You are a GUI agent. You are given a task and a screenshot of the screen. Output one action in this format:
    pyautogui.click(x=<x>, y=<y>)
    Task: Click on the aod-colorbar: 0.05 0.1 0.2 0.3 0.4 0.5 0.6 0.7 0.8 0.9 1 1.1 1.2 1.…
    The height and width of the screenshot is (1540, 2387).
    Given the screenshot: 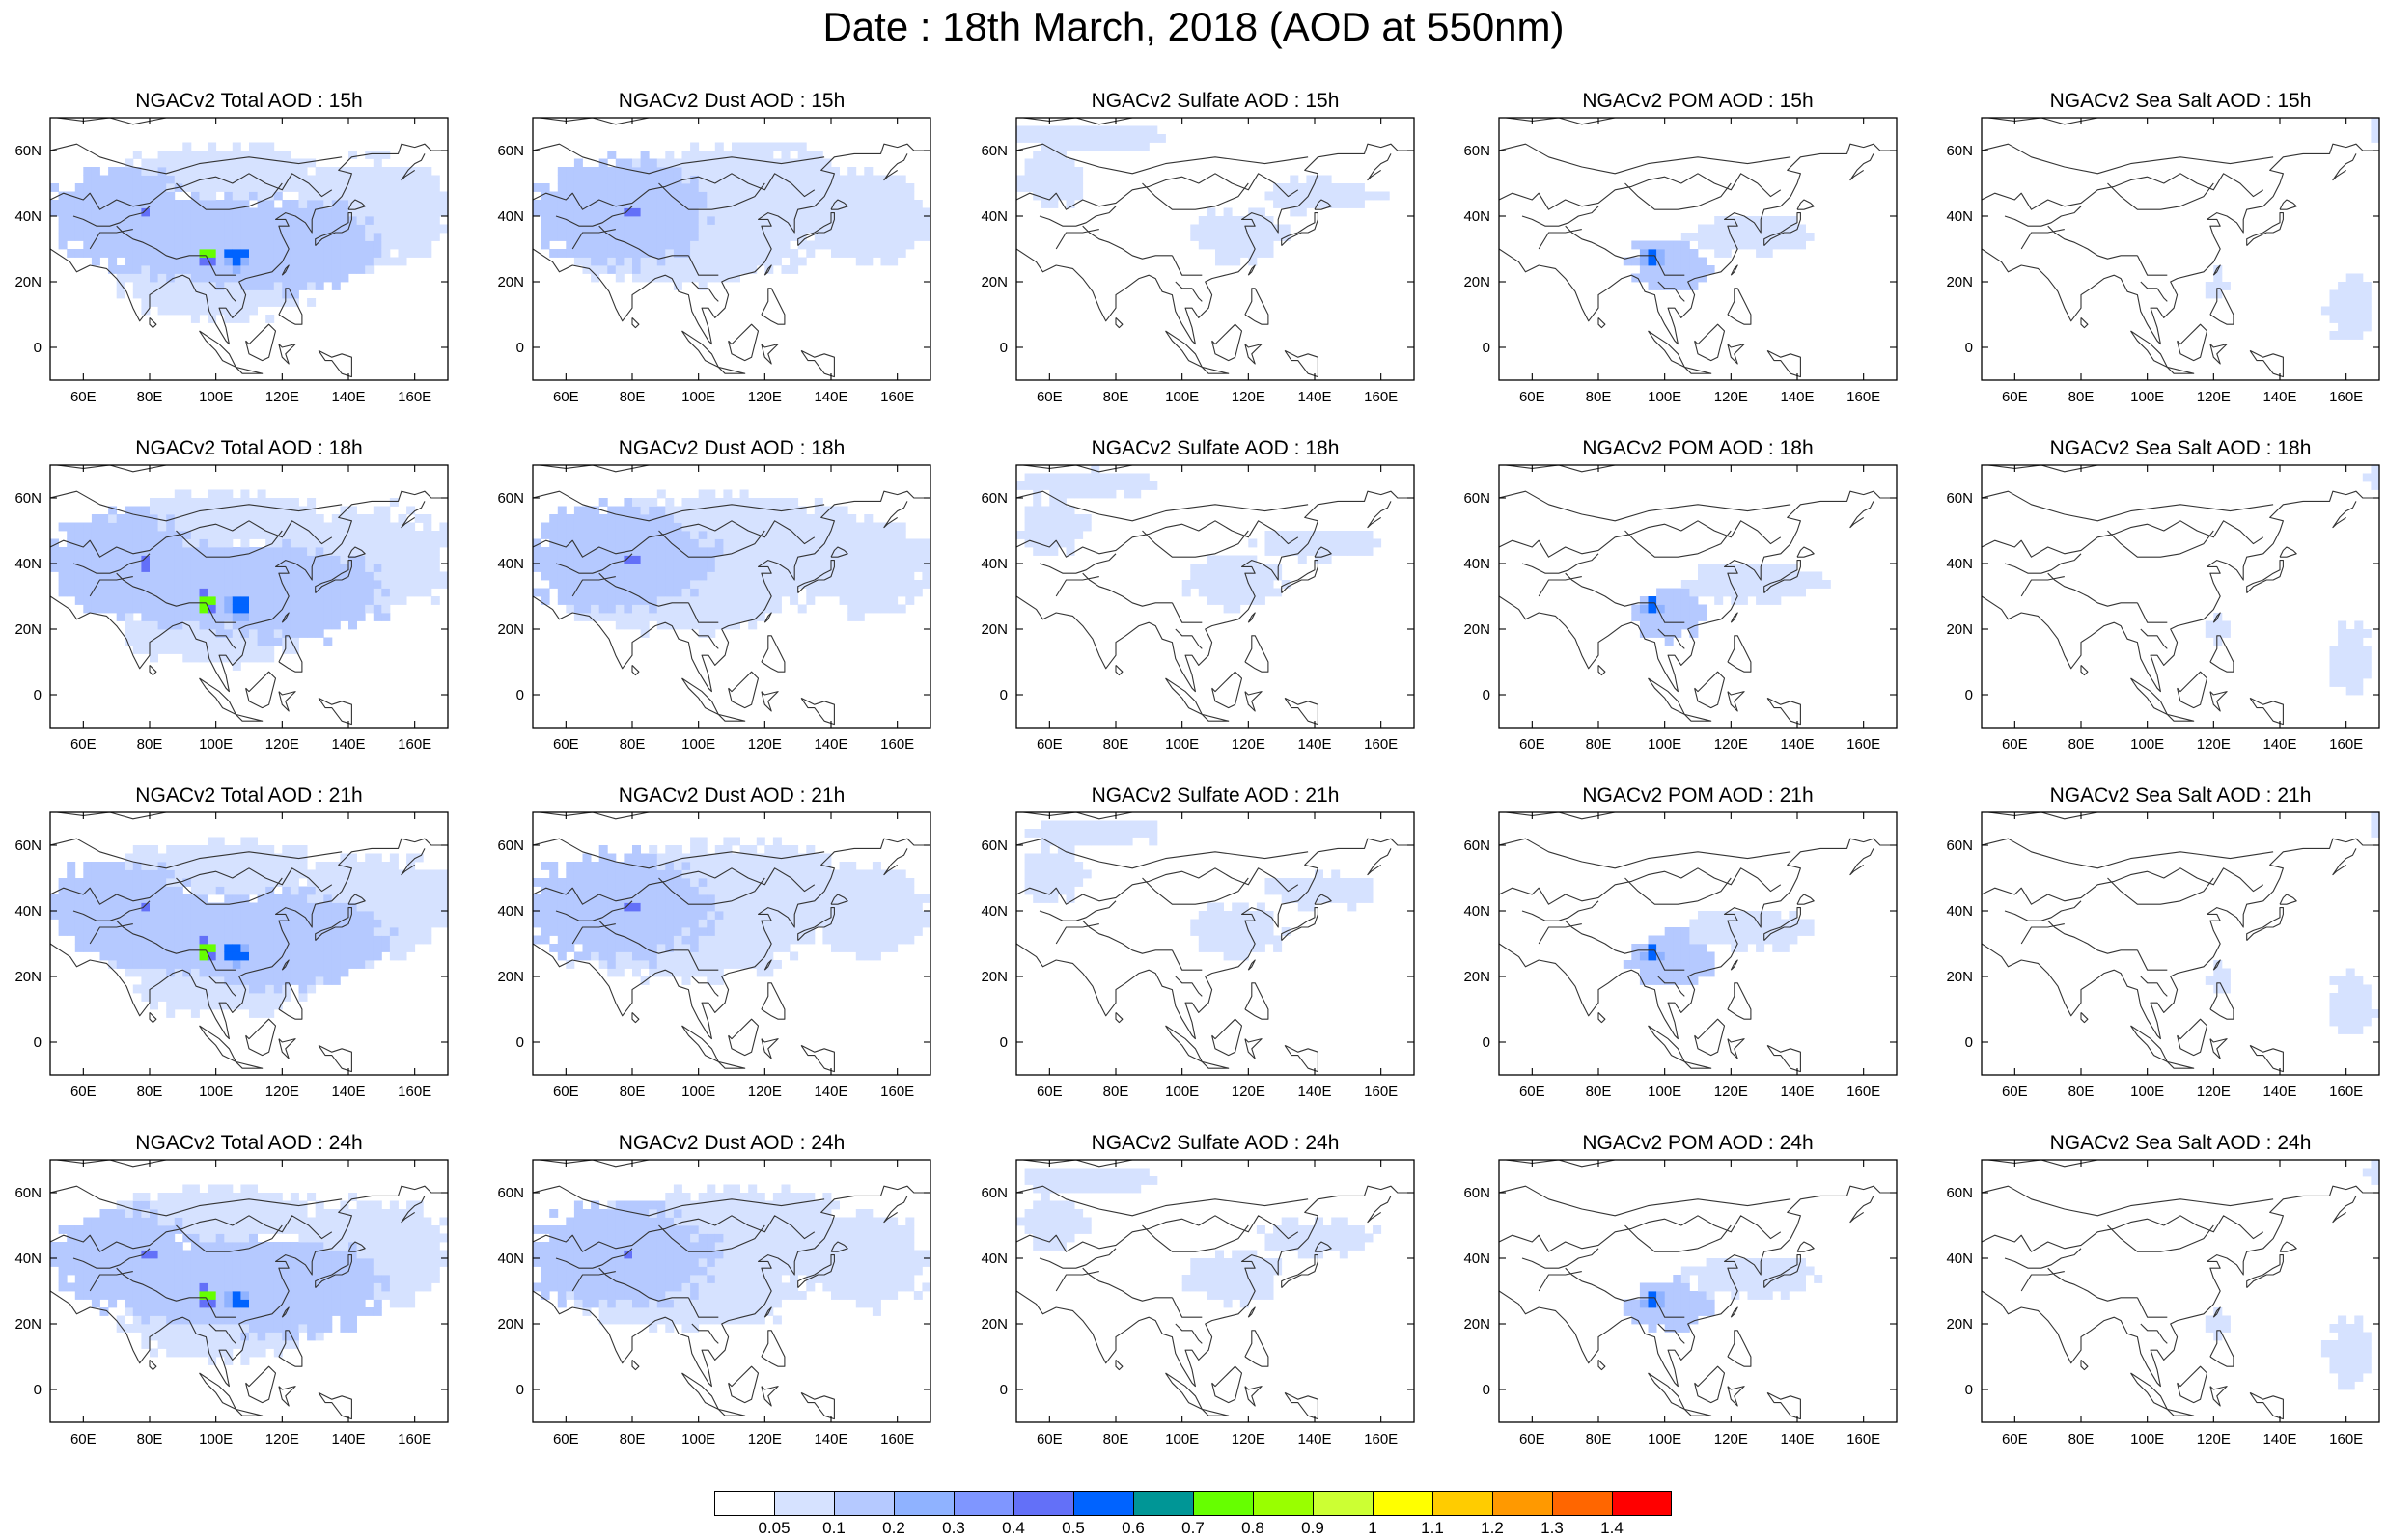 What is the action you would take?
    pyautogui.click(x=1193, y=1514)
    